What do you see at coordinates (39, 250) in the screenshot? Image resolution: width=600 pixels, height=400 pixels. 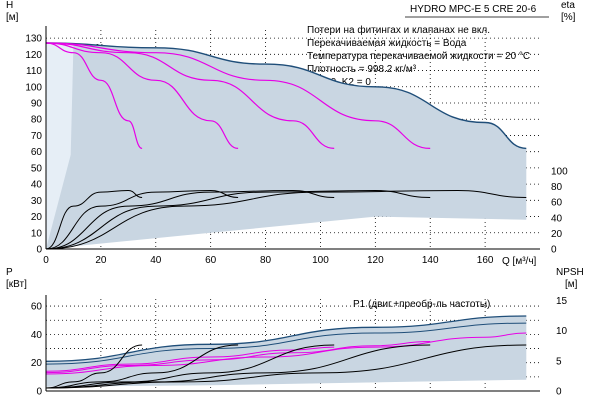 I see `h-tick-label-0: 0` at bounding box center [39, 250].